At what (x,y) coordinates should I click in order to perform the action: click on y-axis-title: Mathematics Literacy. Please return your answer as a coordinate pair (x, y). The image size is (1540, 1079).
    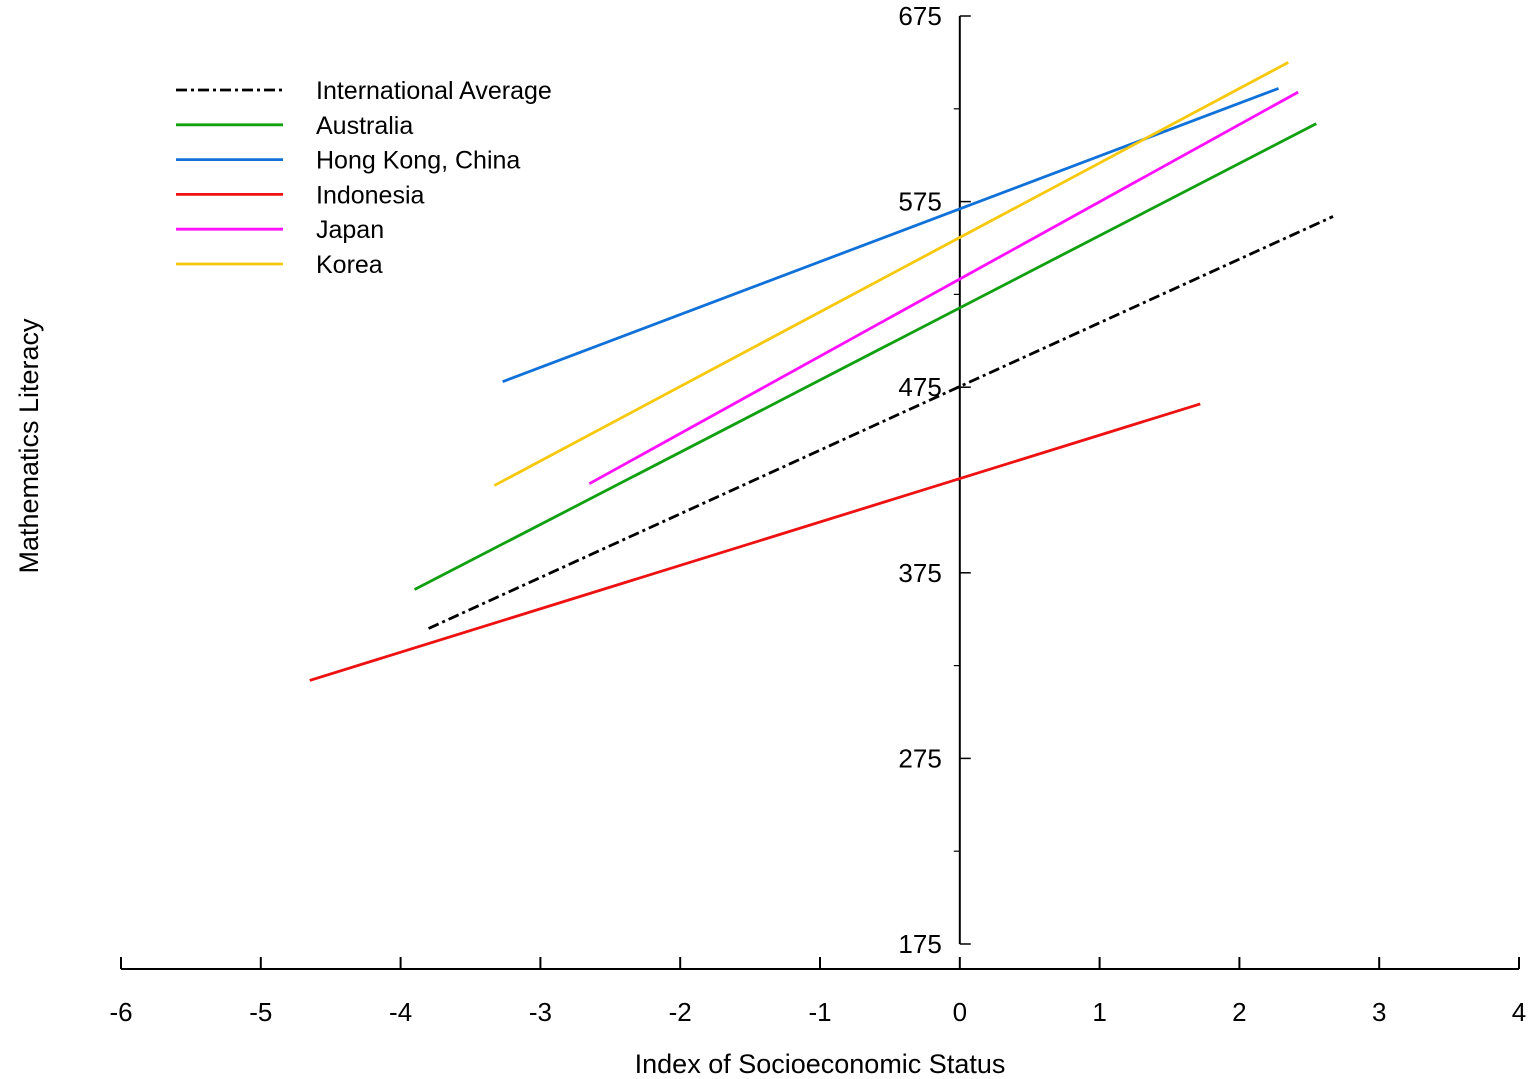
    Looking at the image, I should click on (29, 446).